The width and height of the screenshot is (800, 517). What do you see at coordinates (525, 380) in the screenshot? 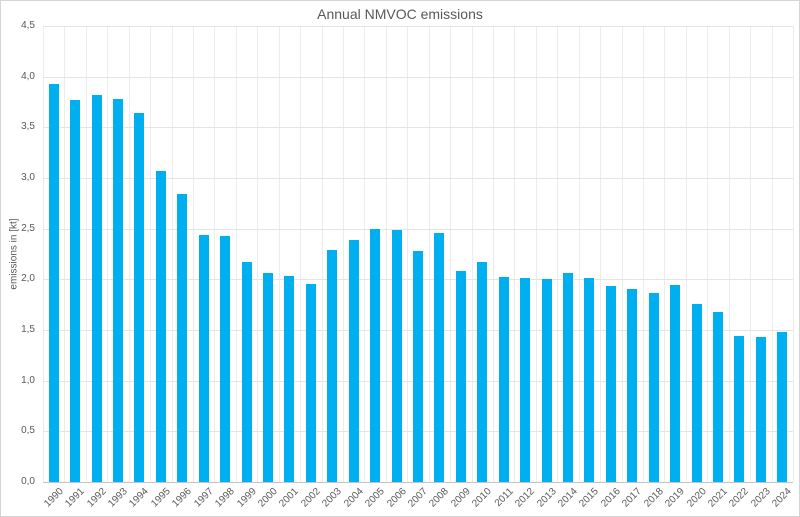
I see `bar-2012` at bounding box center [525, 380].